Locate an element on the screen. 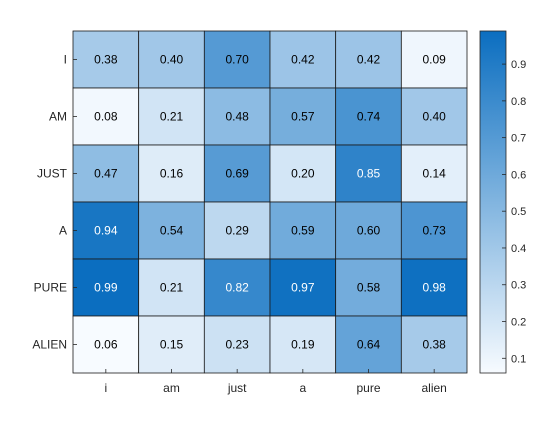  colorbar-tick-label: 0.6 is located at coordinates (518, 175).